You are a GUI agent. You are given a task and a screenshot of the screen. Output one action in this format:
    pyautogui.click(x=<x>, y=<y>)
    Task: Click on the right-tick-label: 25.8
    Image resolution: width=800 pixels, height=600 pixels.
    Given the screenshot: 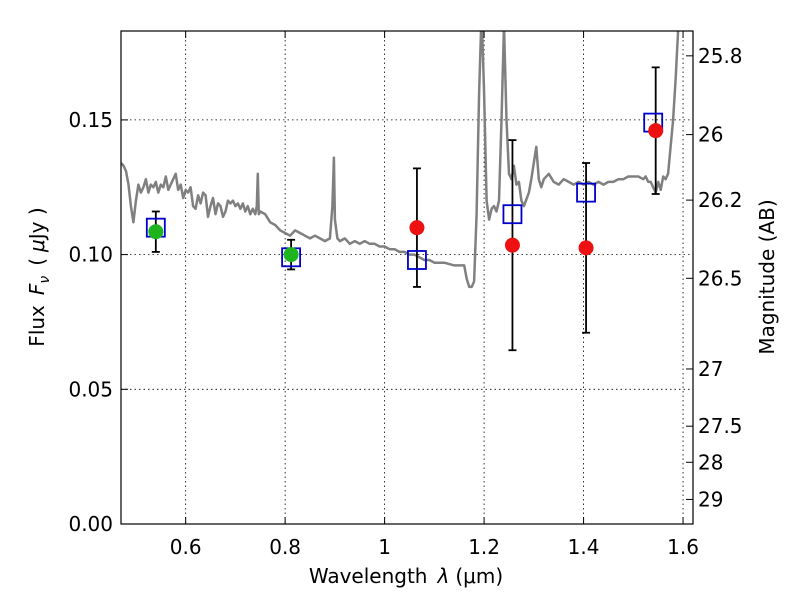 What is the action you would take?
    pyautogui.click(x=720, y=56)
    